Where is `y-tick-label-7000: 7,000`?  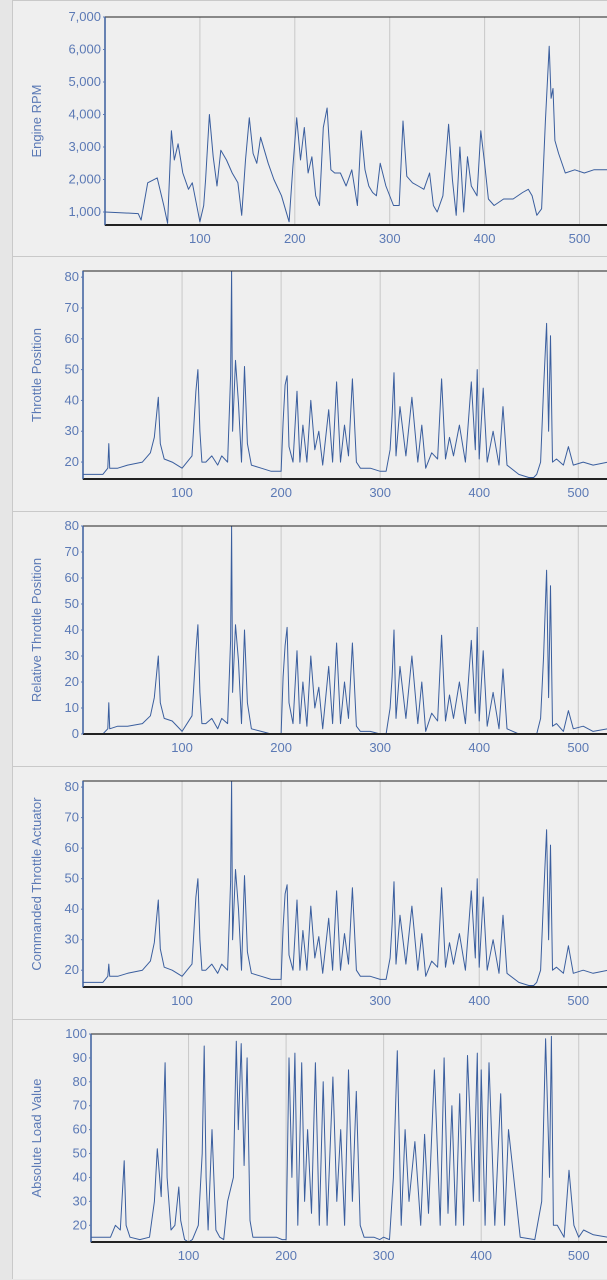 y-tick-label-7000: 7,000 is located at coordinates (84, 16).